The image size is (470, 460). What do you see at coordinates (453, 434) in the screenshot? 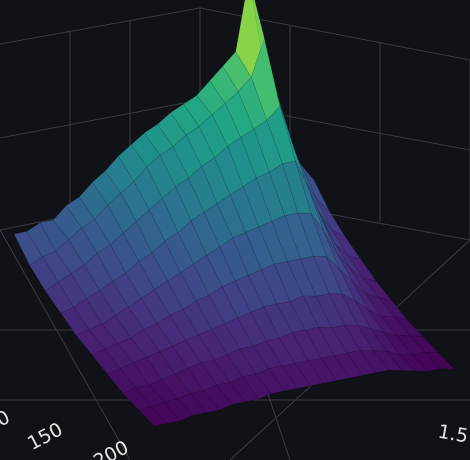
I see `y-tick-label: 1.5` at bounding box center [453, 434].